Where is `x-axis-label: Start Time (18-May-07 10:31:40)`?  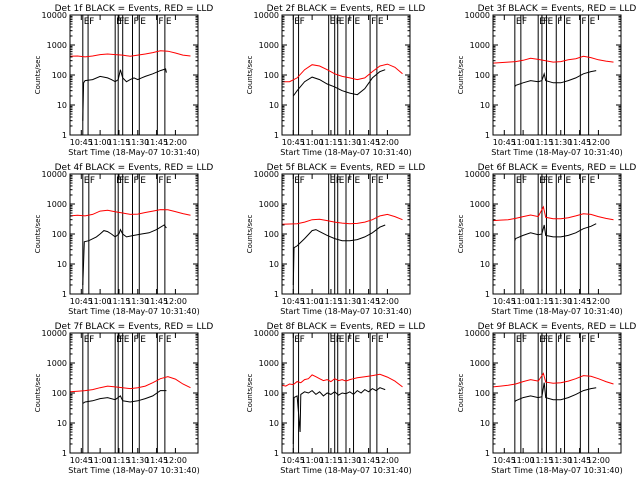 x-axis-label: Start Time (18-May-07 10:31:40) is located at coordinates (133, 311).